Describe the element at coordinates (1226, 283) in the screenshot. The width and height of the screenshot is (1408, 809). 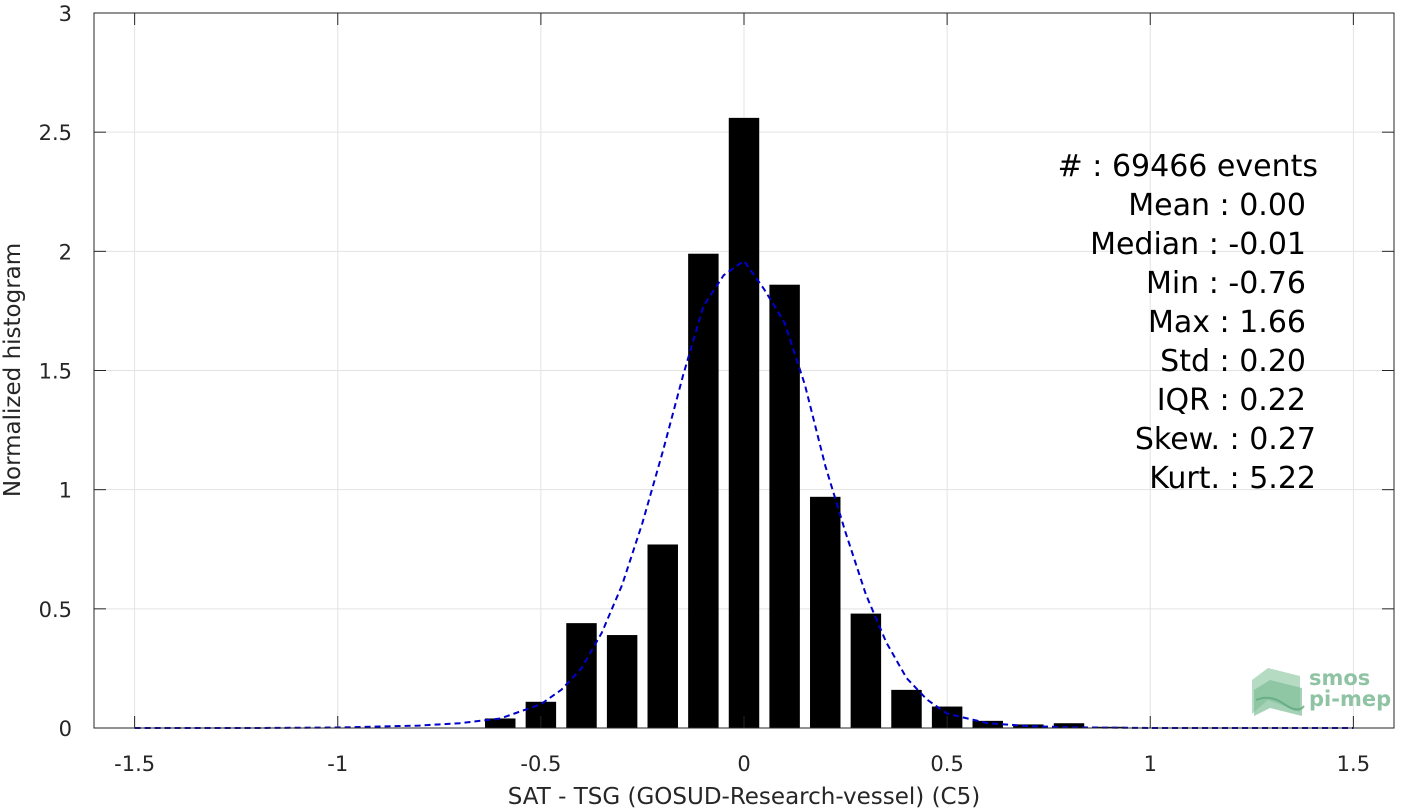
I see `stat-min: Min : -0.76` at that location.